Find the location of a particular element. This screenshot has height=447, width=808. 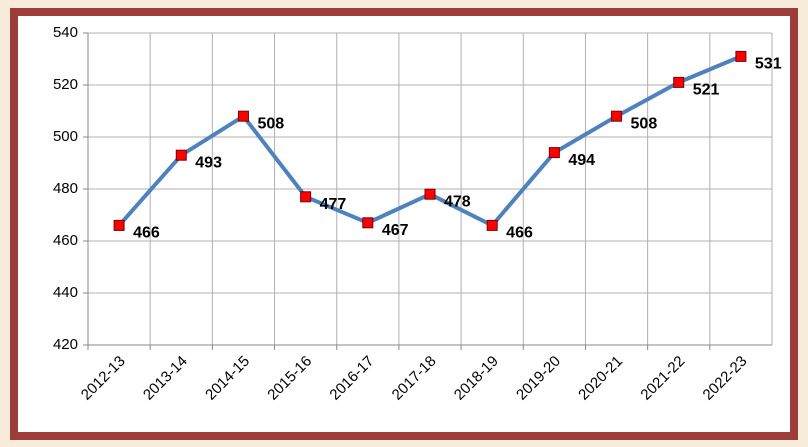

data-label: 467 is located at coordinates (395, 230).